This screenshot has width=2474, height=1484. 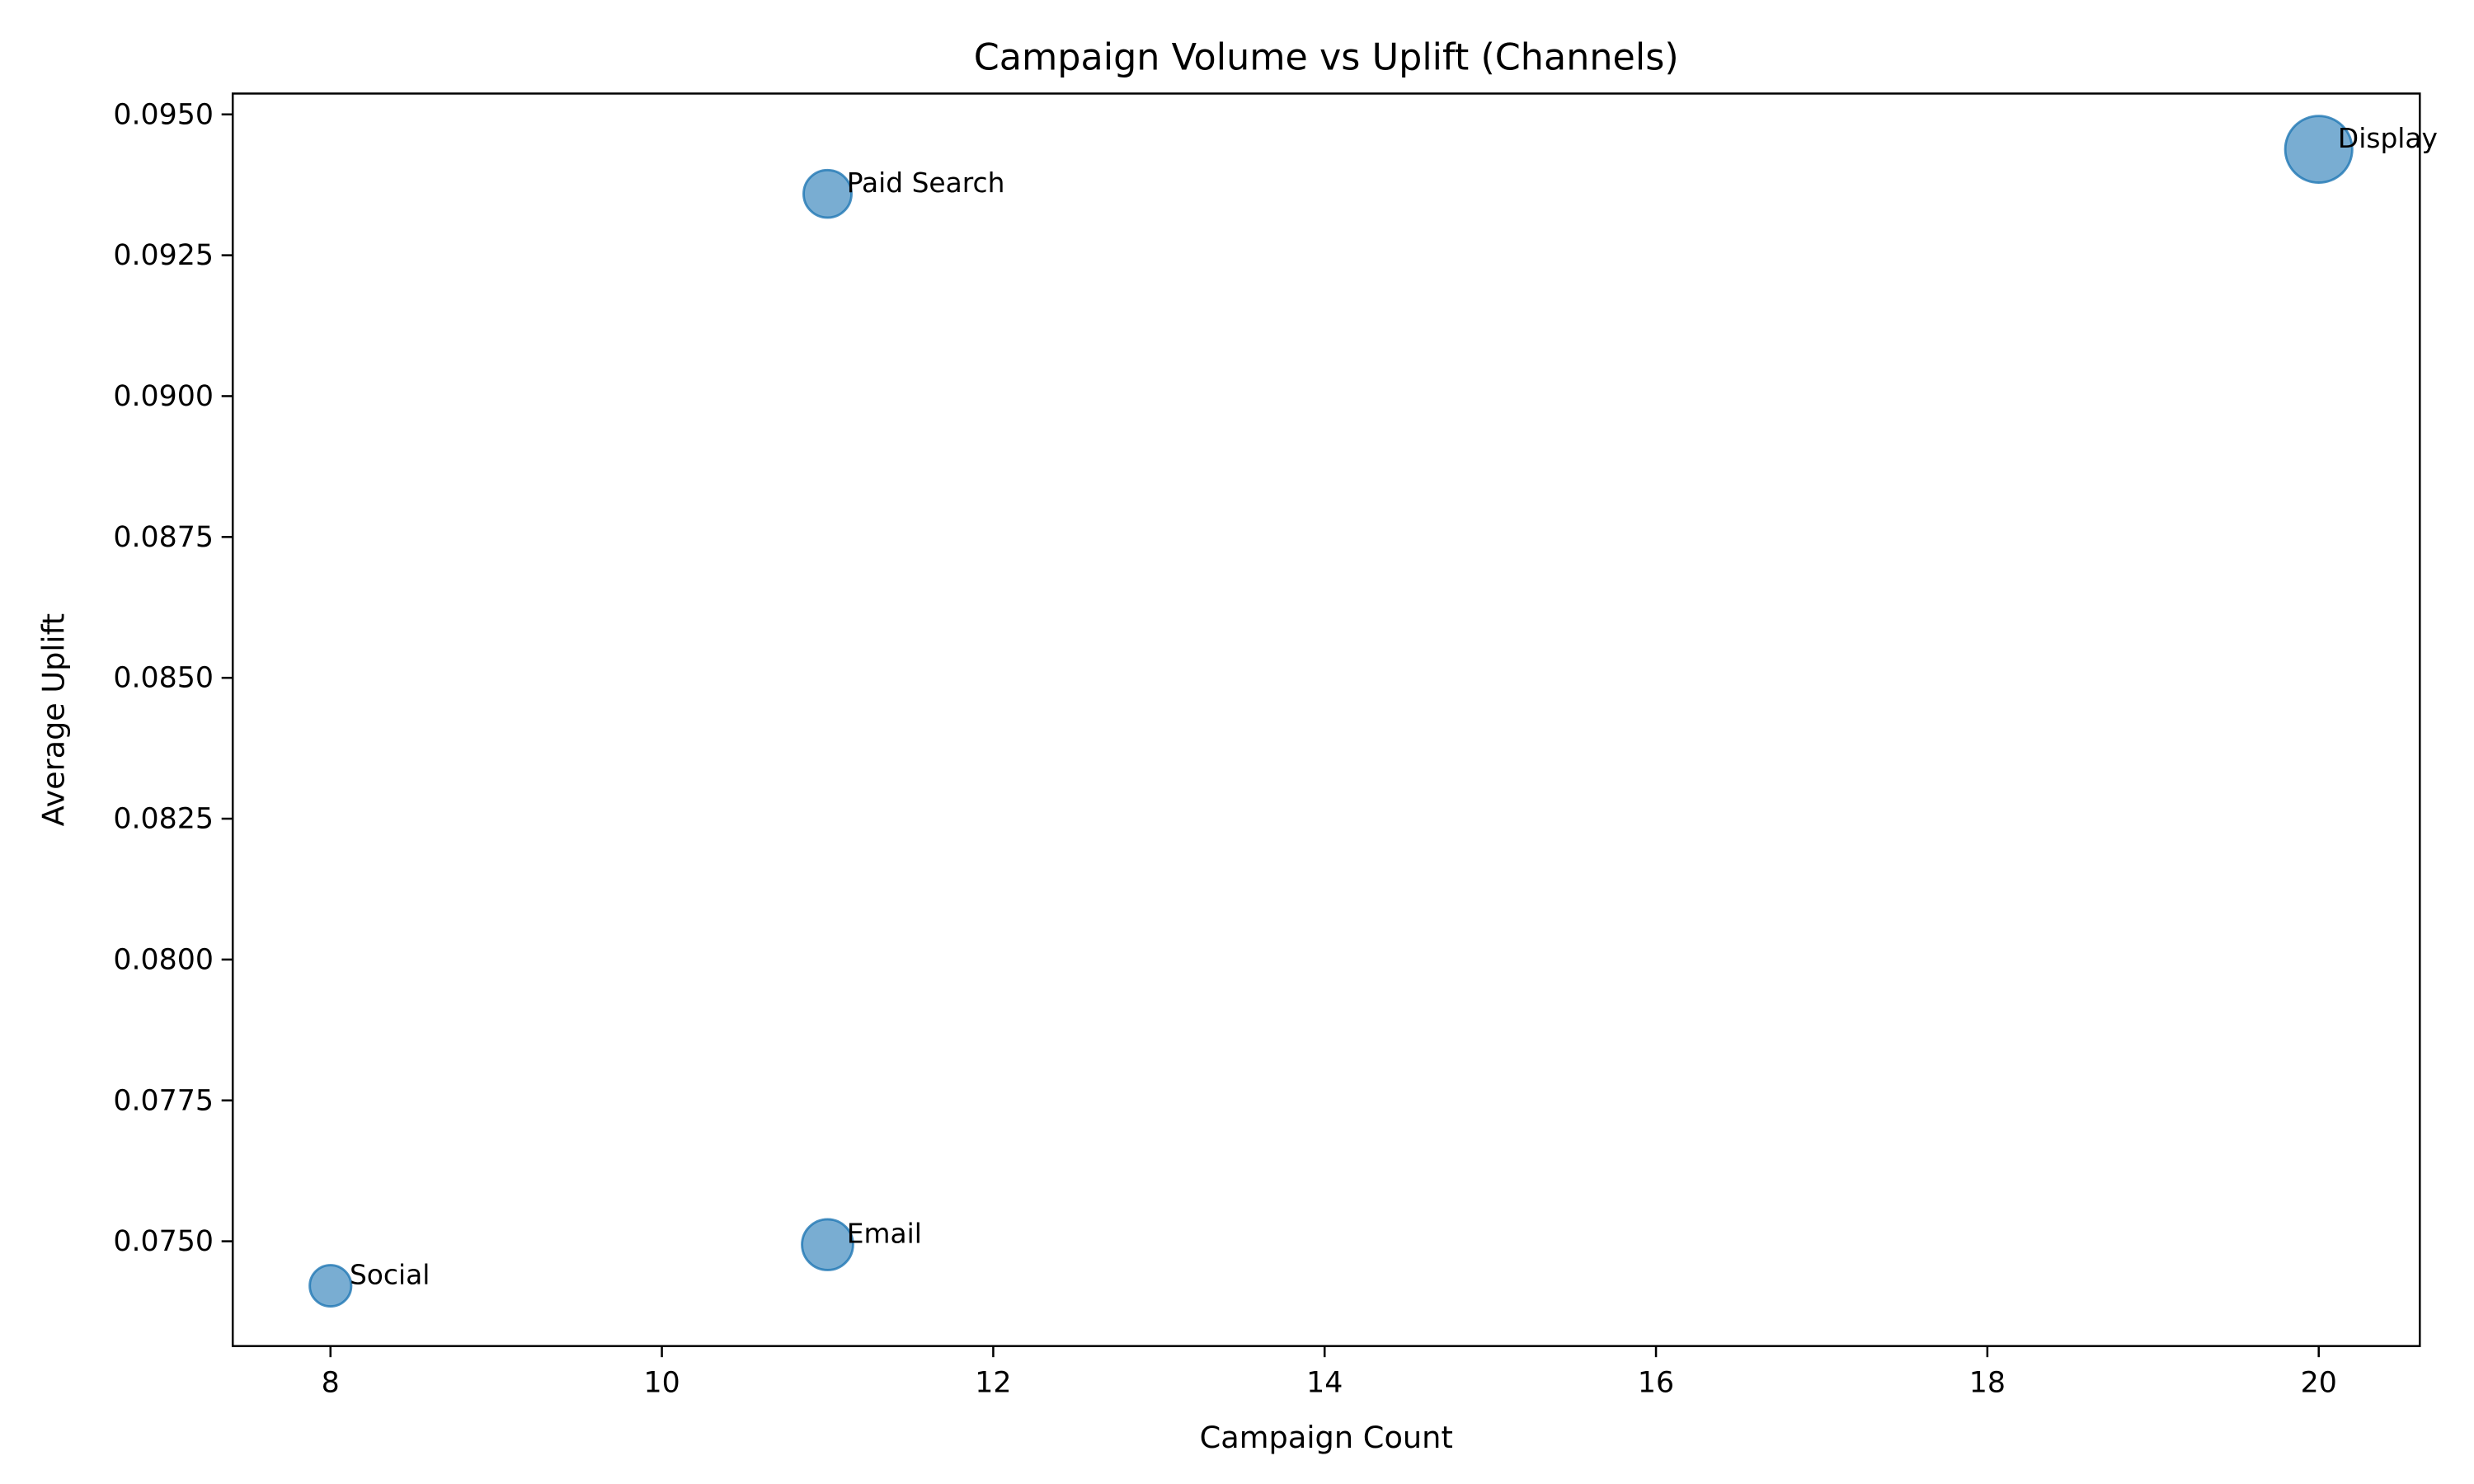 What do you see at coordinates (331, 1383) in the screenshot?
I see `x-tick-label: 8` at bounding box center [331, 1383].